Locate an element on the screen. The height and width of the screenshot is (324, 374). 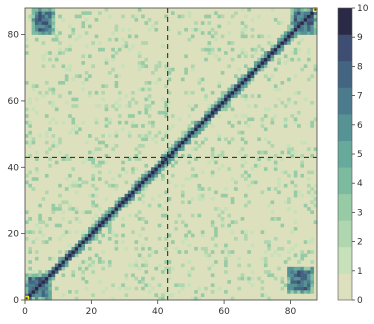
colorbar-segment is located at coordinates (345, 260).